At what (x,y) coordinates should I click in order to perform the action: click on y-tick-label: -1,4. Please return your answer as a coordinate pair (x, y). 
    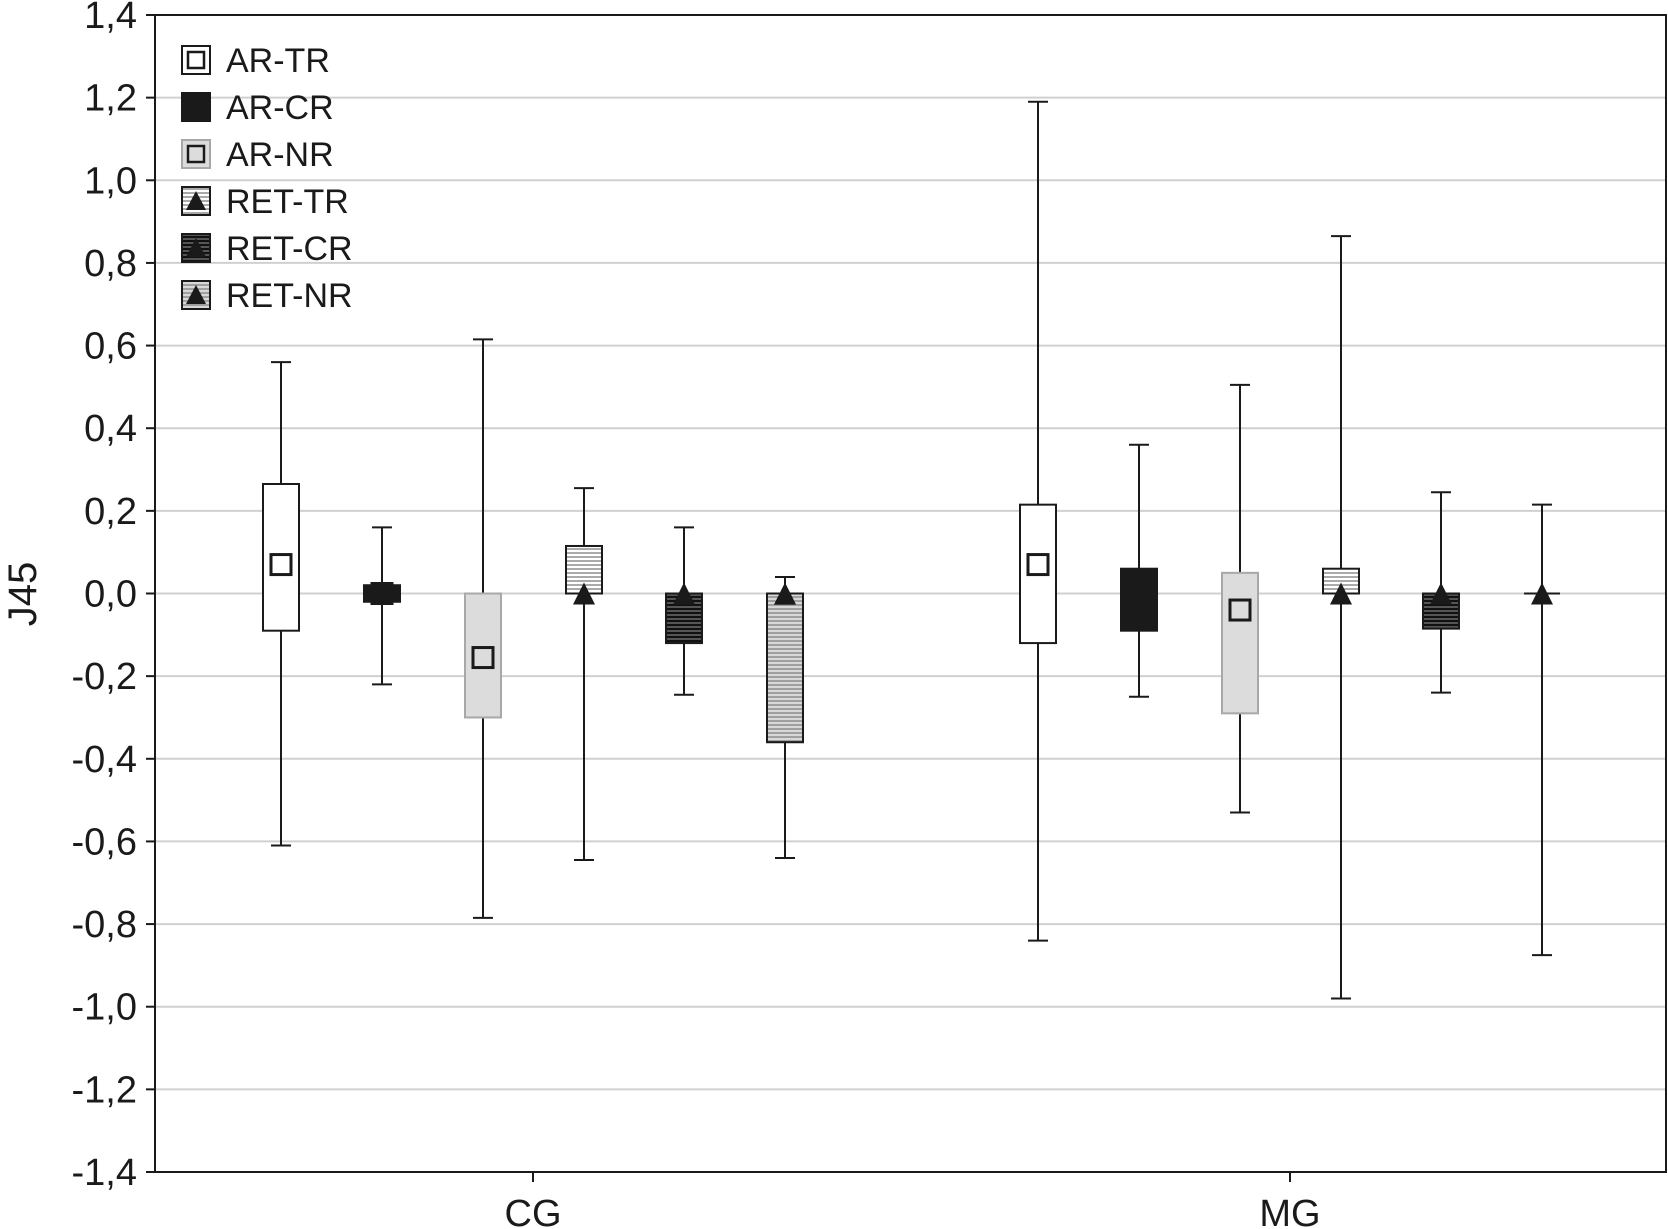
    Looking at the image, I should click on (104, 1173).